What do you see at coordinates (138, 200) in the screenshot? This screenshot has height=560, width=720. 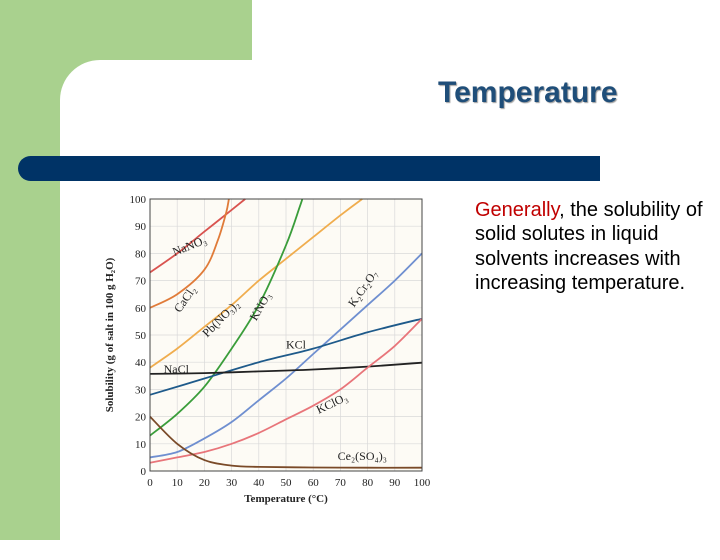 I see `y-tick-label: 100` at bounding box center [138, 200].